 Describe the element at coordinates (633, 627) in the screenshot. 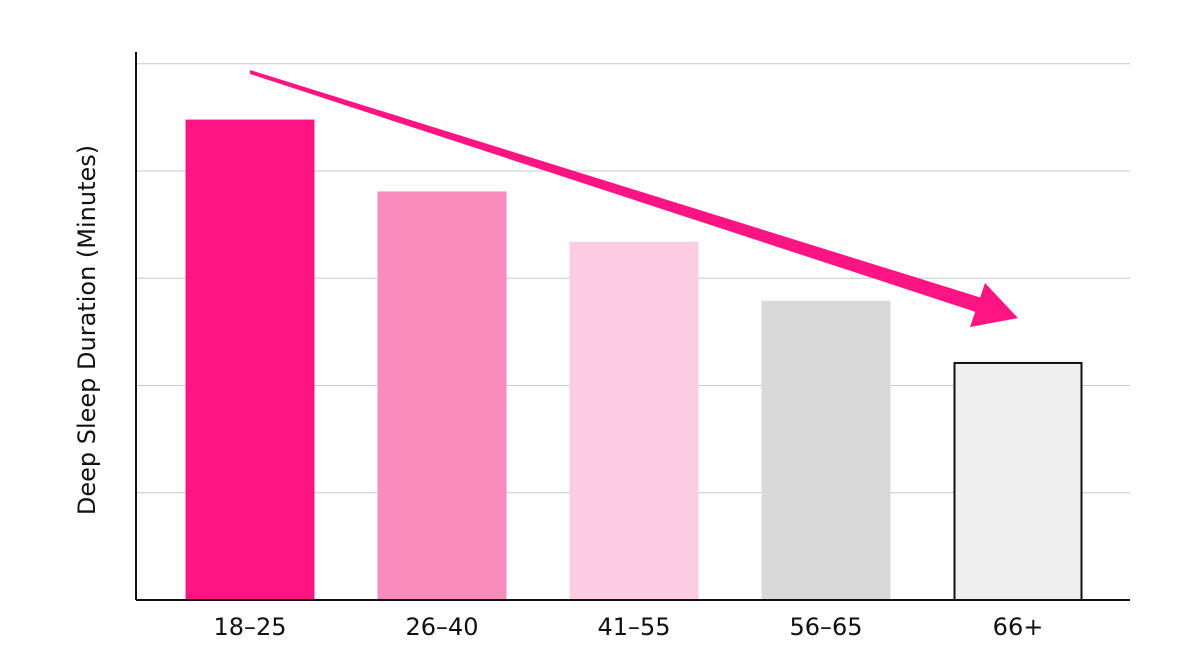

I see `x-tick-label: 41–55` at that location.